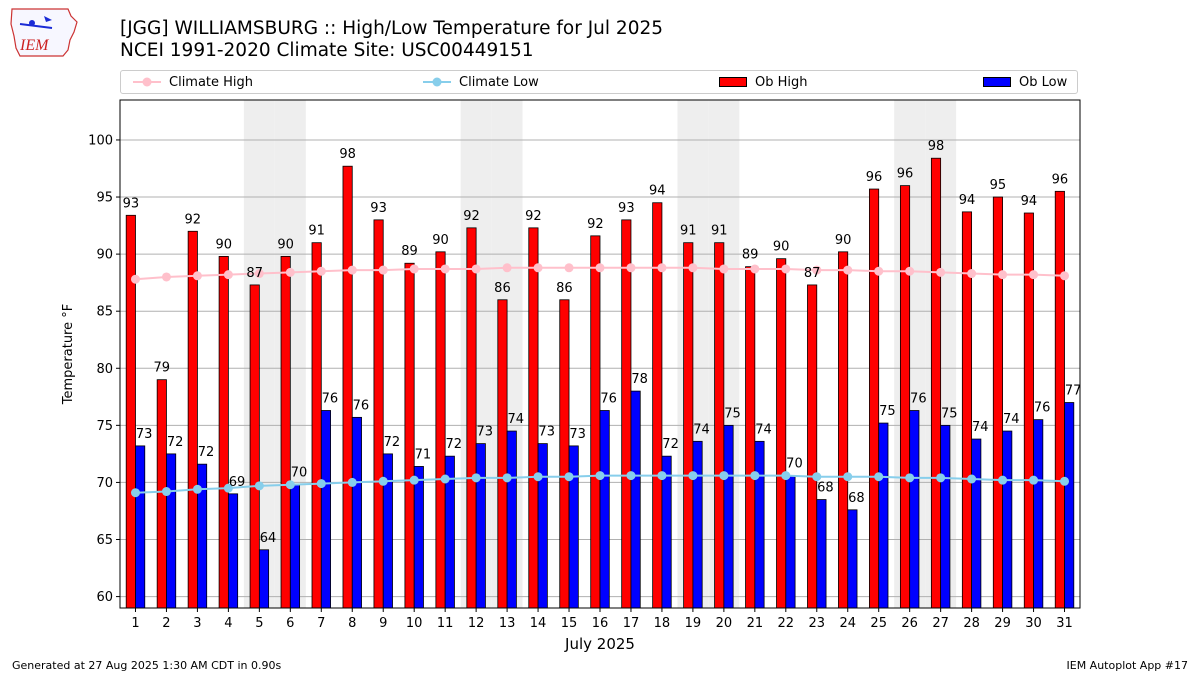 This screenshot has width=1200, height=675. Describe the element at coordinates (600, 623) in the screenshot. I see `x-tick-label: 16` at that location.